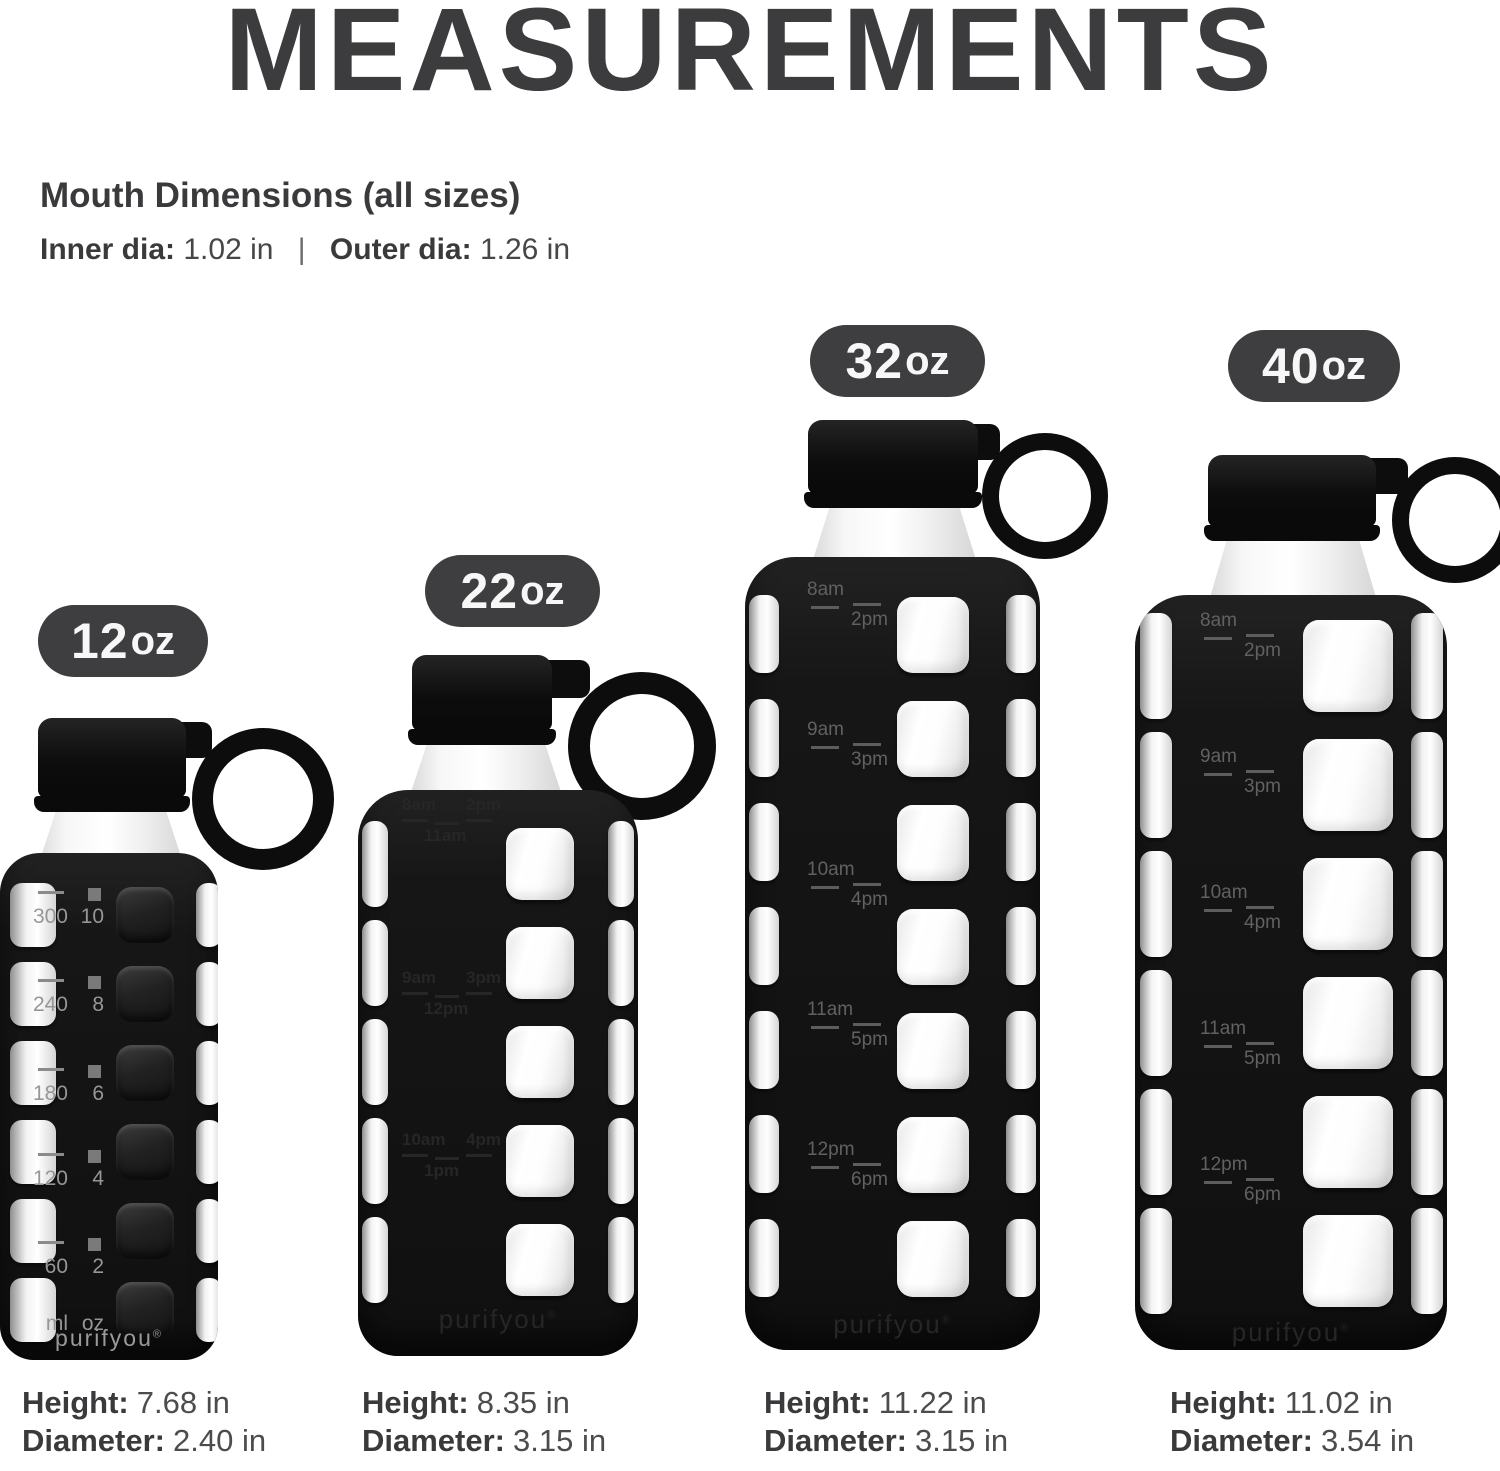 The width and height of the screenshot is (1500, 1471). Describe the element at coordinates (750, 58) in the screenshot. I see `page-title: MEASUREMENTS` at that location.